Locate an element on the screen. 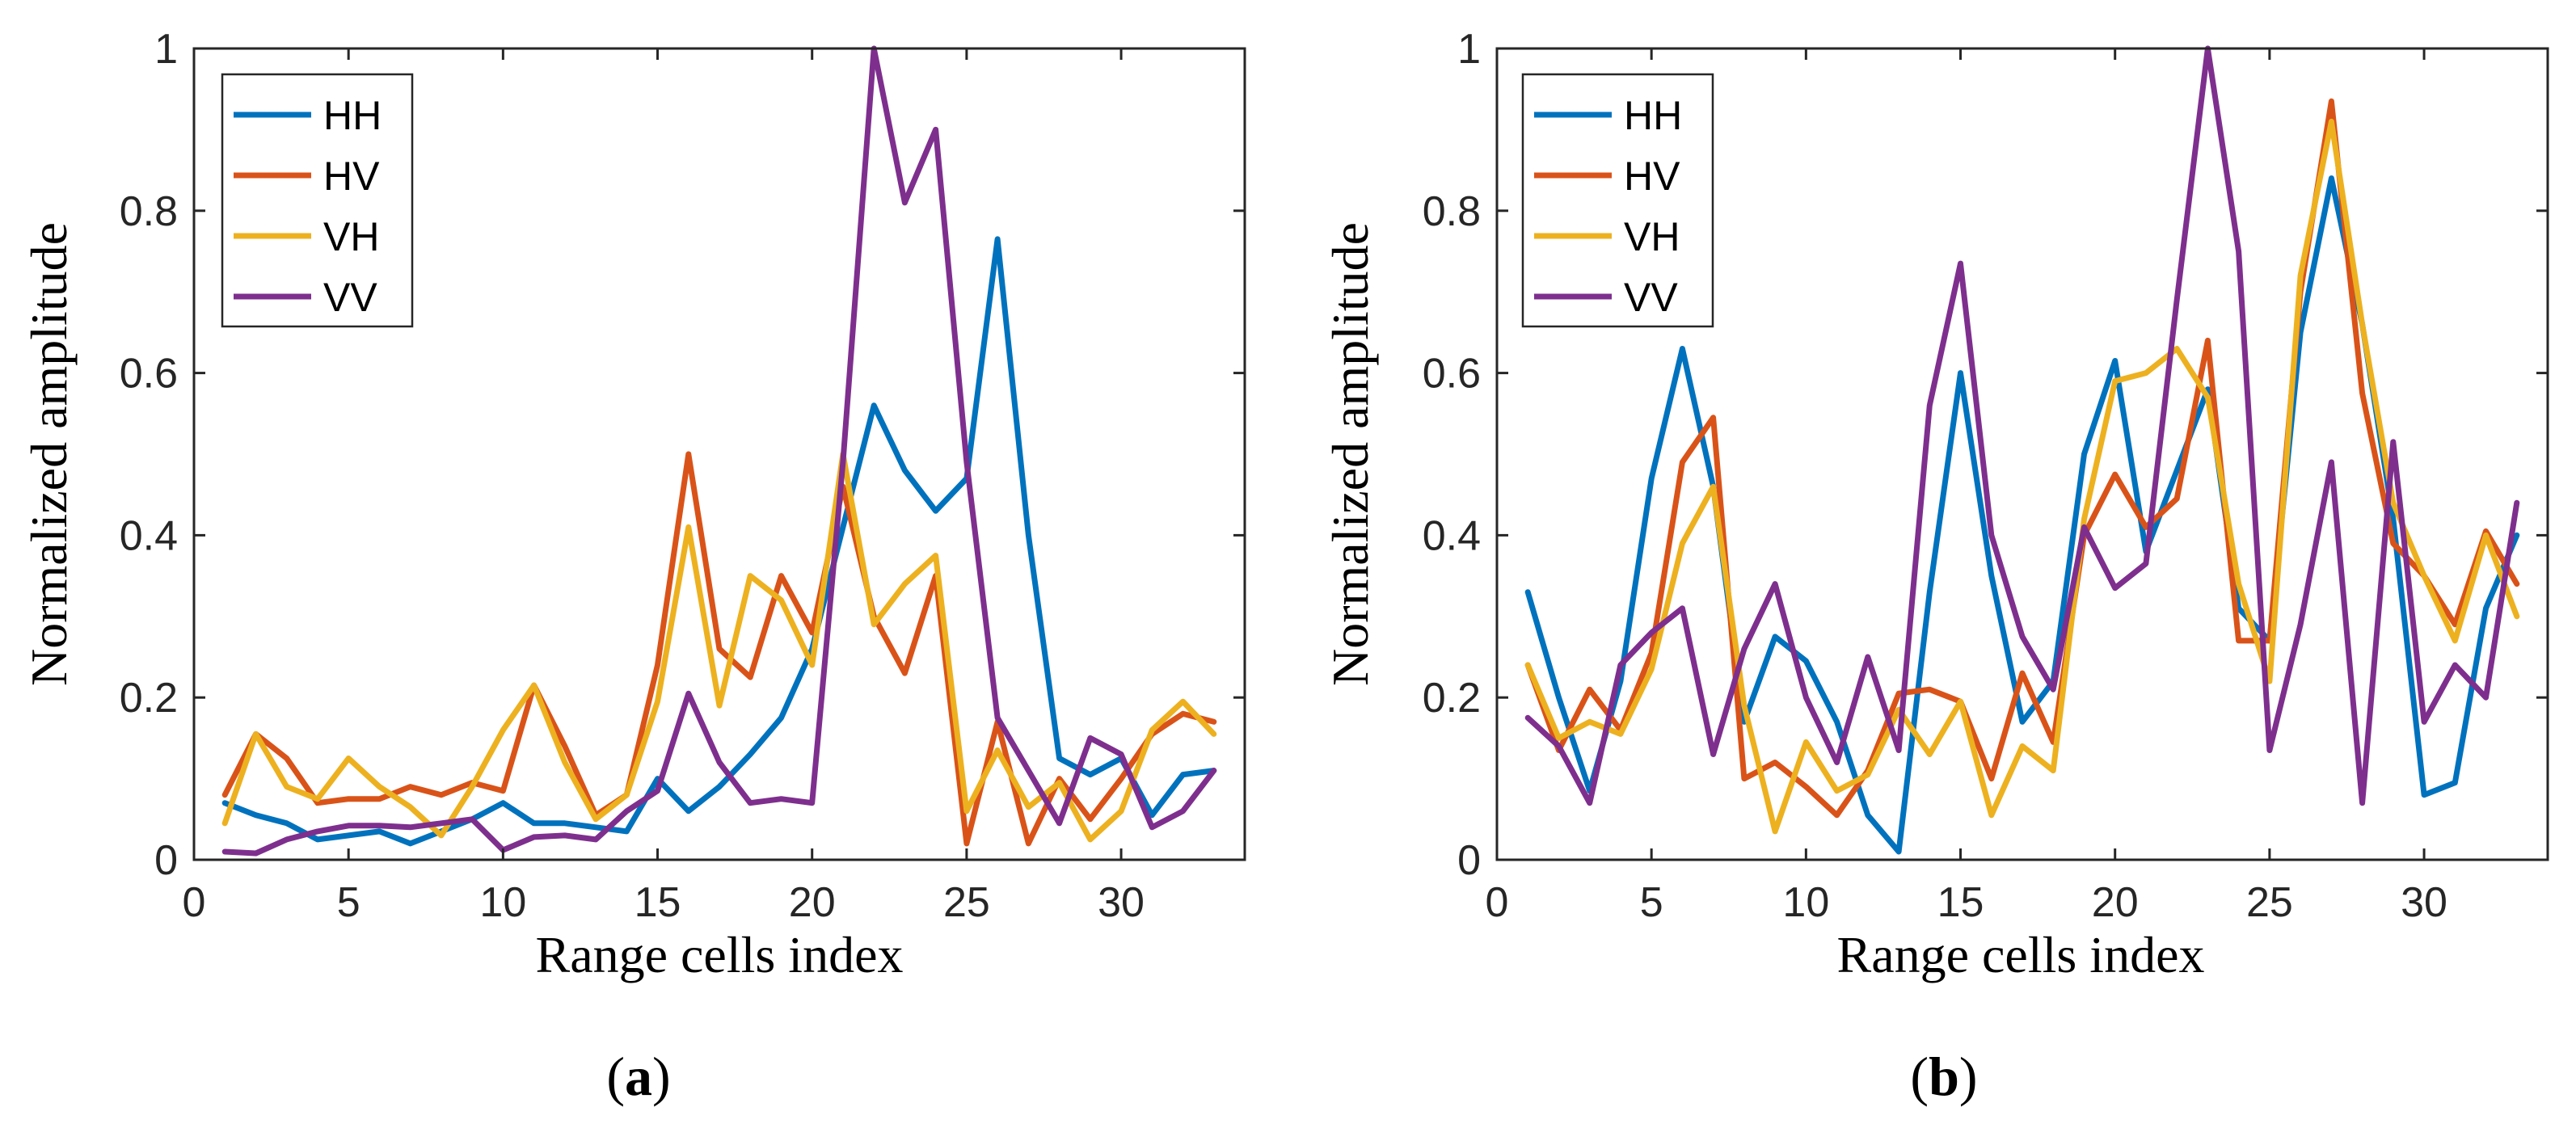 The height and width of the screenshot is (1124, 2576). caption-a: (a) is located at coordinates (638, 1076).